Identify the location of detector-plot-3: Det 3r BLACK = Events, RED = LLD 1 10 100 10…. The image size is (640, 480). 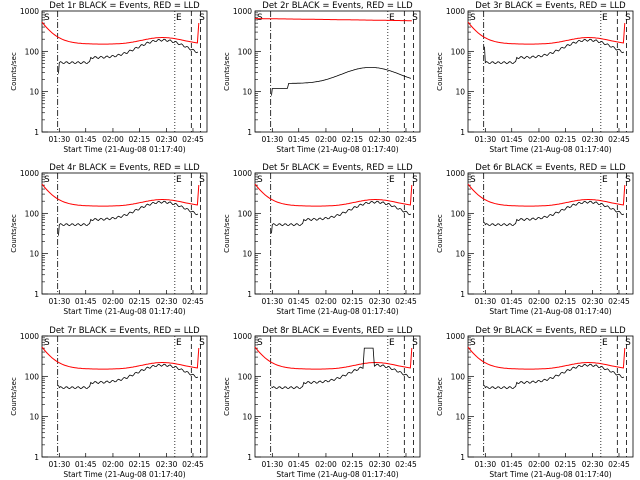
(535, 77).